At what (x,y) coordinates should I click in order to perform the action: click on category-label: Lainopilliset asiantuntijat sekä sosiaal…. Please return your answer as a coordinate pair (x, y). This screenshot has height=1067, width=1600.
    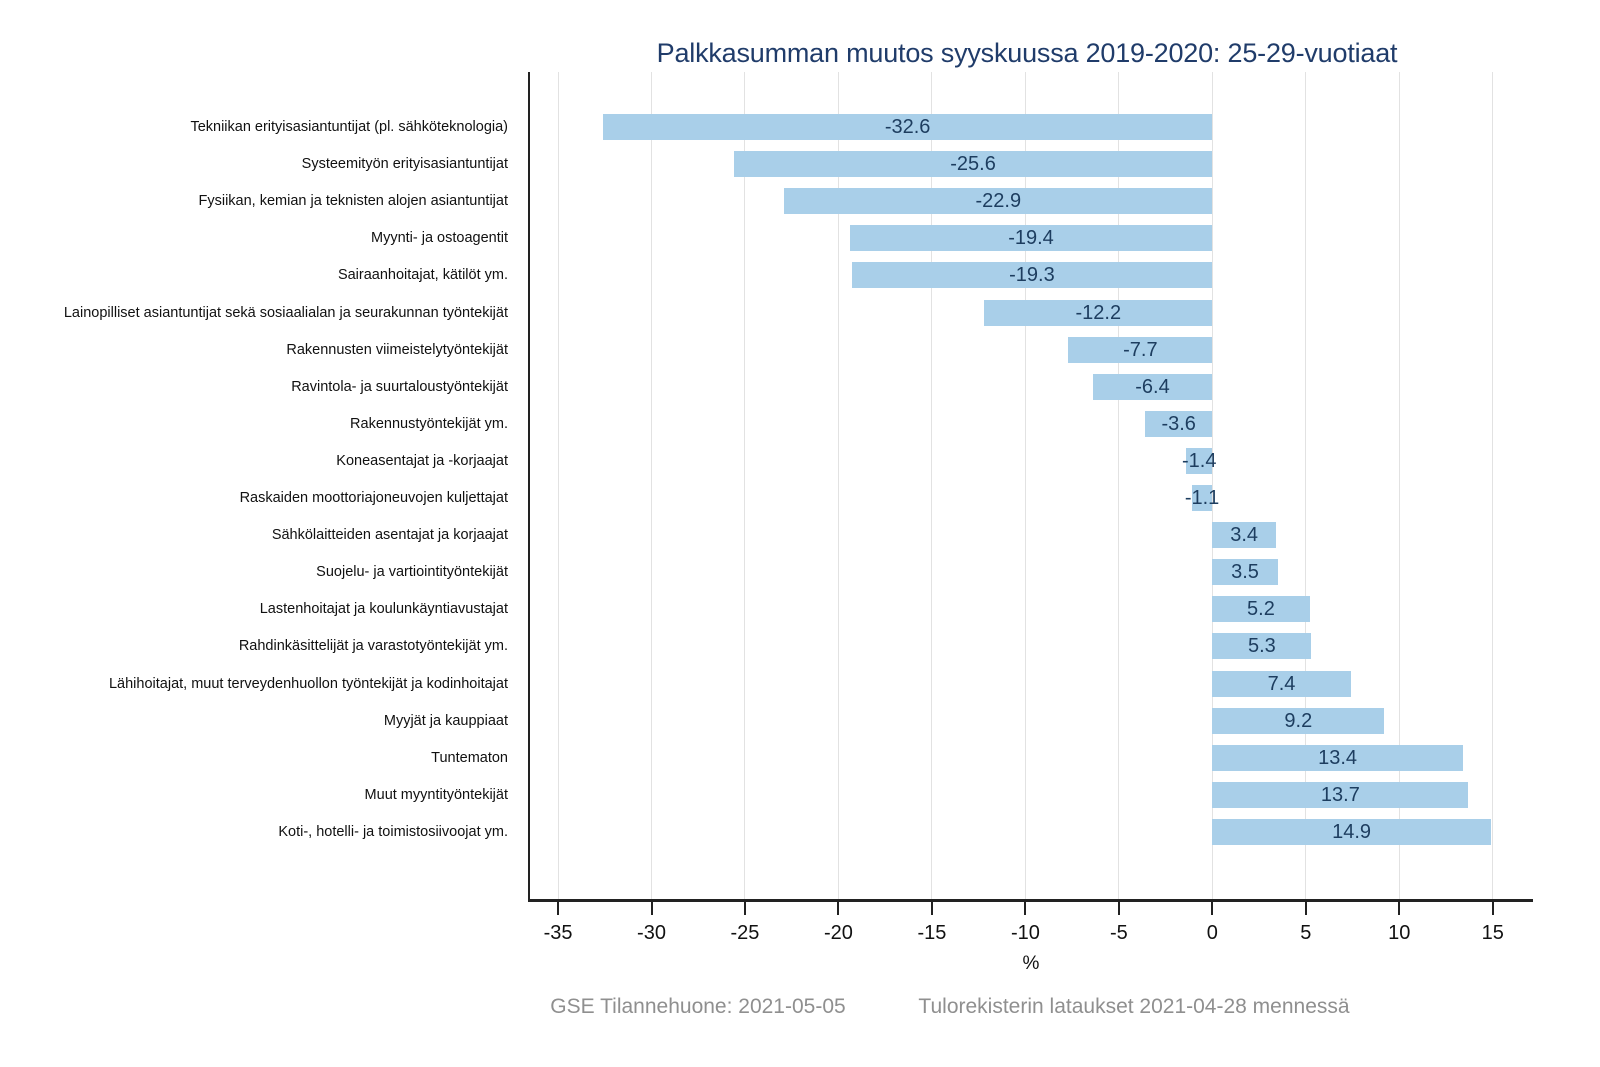
    Looking at the image, I should click on (285, 312).